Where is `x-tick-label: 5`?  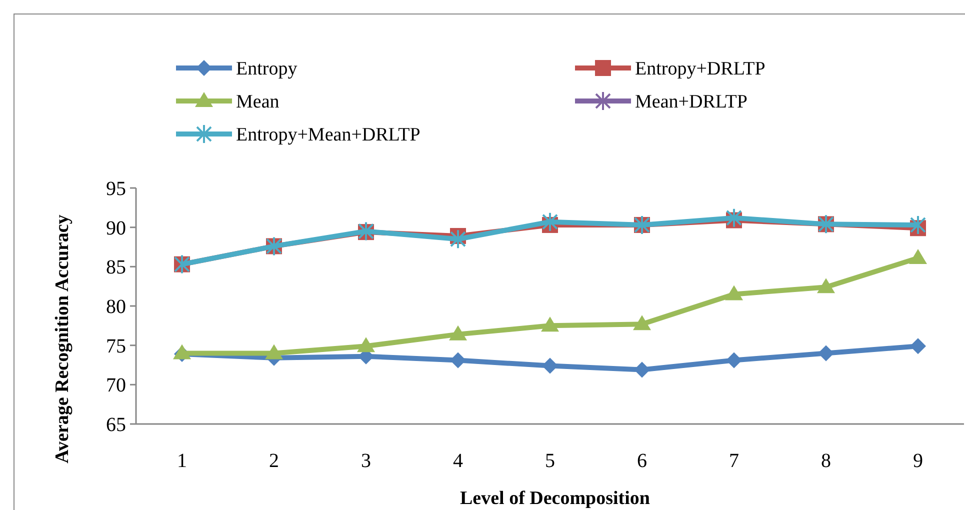 x-tick-label: 5 is located at coordinates (550, 461).